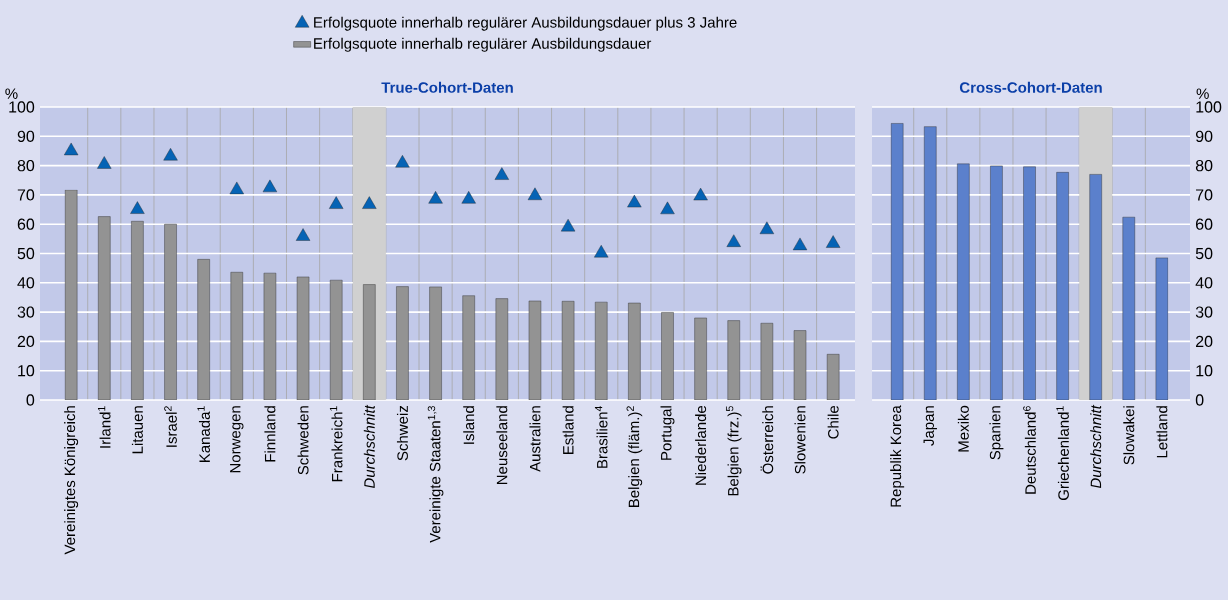  I want to click on legend-label: Erfolgsquote innerhalb regulärer Ausbildungsdauer, so click(483, 44).